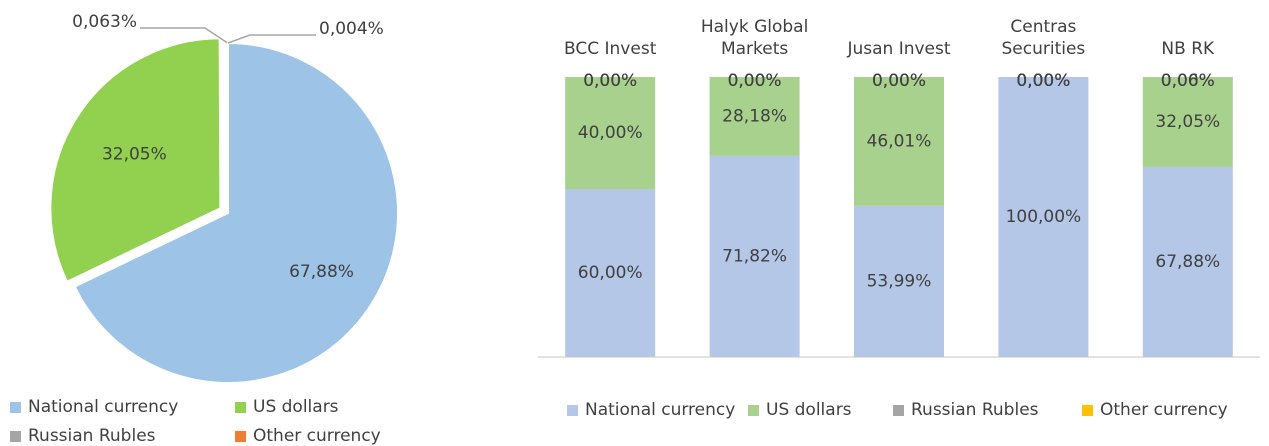 The width and height of the screenshot is (1269, 446). What do you see at coordinates (1044, 217) in the screenshot?
I see `data-label: 100,00%` at bounding box center [1044, 217].